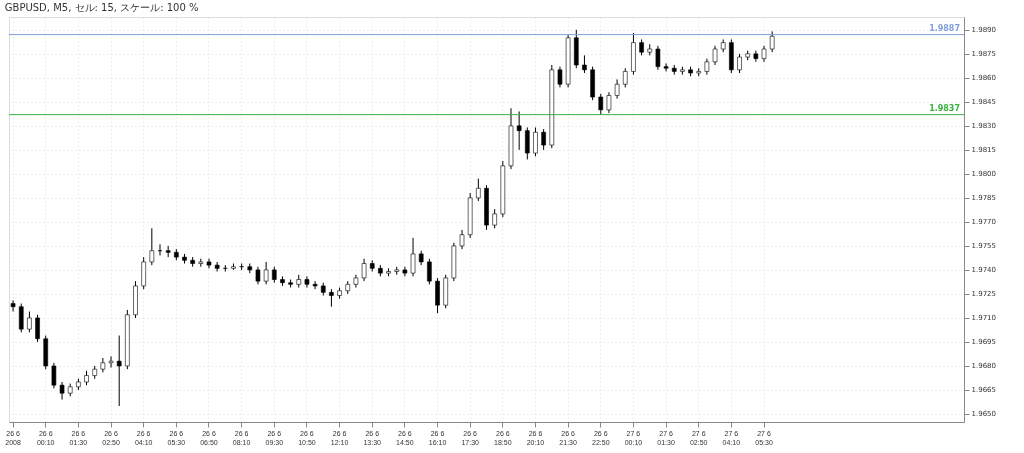 The image size is (1024, 453). What do you see at coordinates (944, 28) in the screenshot?
I see `ref-line-label: 1.9887` at bounding box center [944, 28].